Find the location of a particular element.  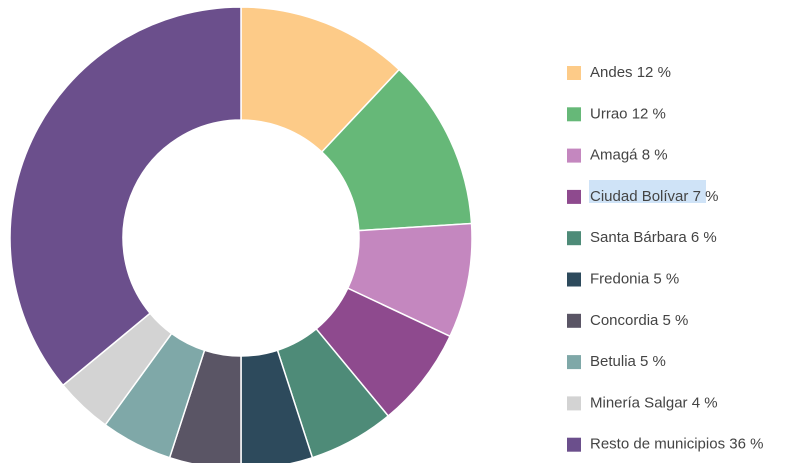

legend-label: Resto de municipios 36 % is located at coordinates (676, 444).